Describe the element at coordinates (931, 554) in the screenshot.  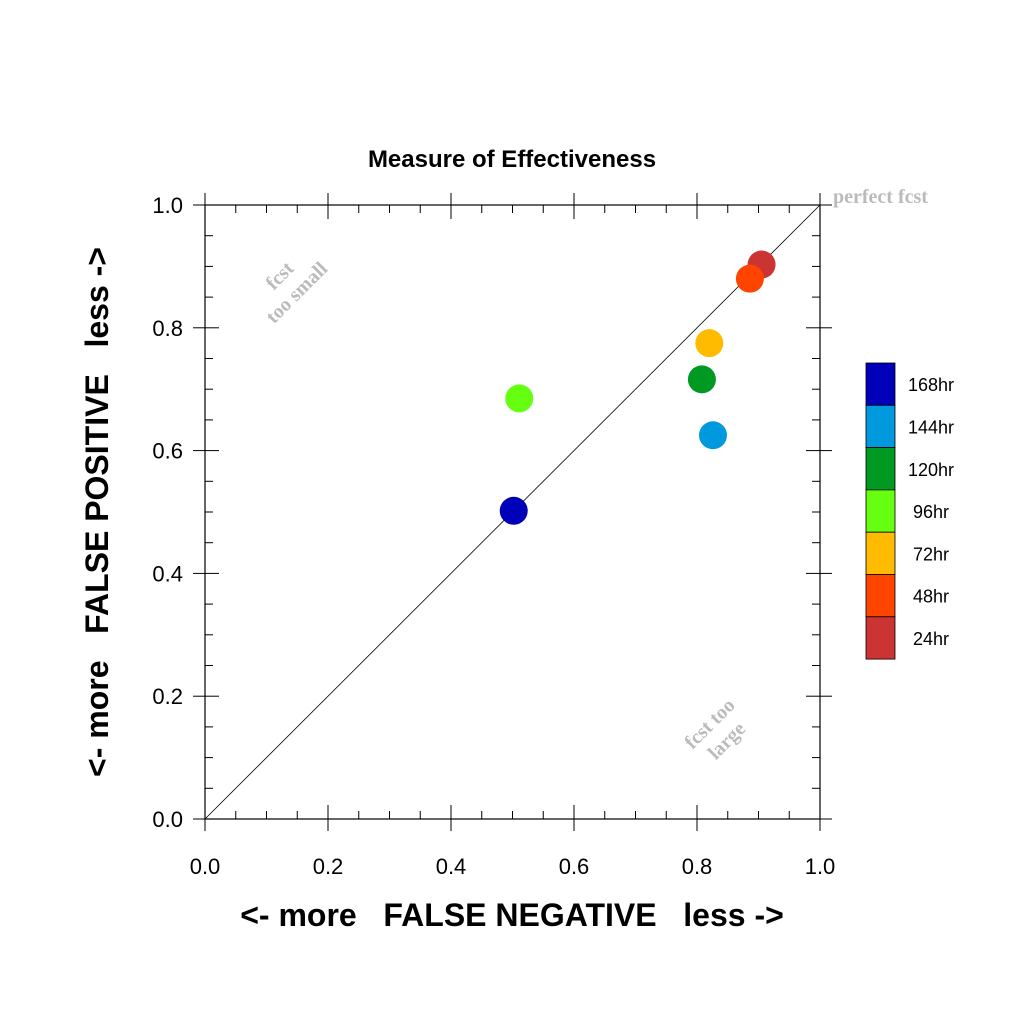
I see `legend-label-72hr: 72hr` at that location.